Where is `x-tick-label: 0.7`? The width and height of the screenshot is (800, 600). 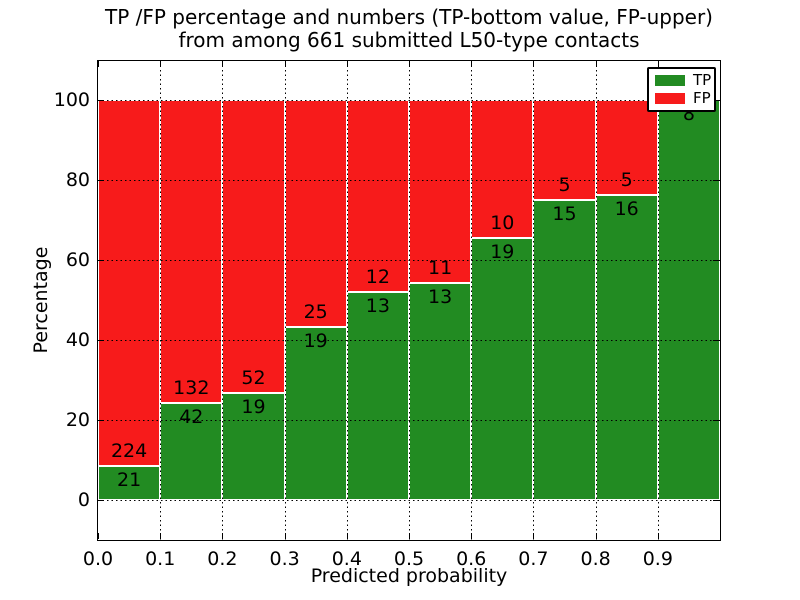
x-tick-label: 0.7 is located at coordinates (533, 559).